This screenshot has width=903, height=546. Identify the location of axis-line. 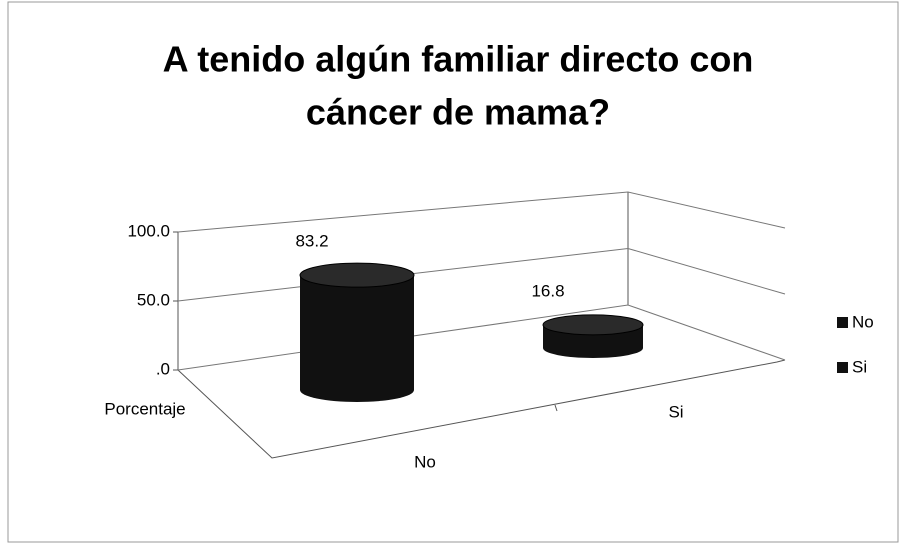
(556, 408).